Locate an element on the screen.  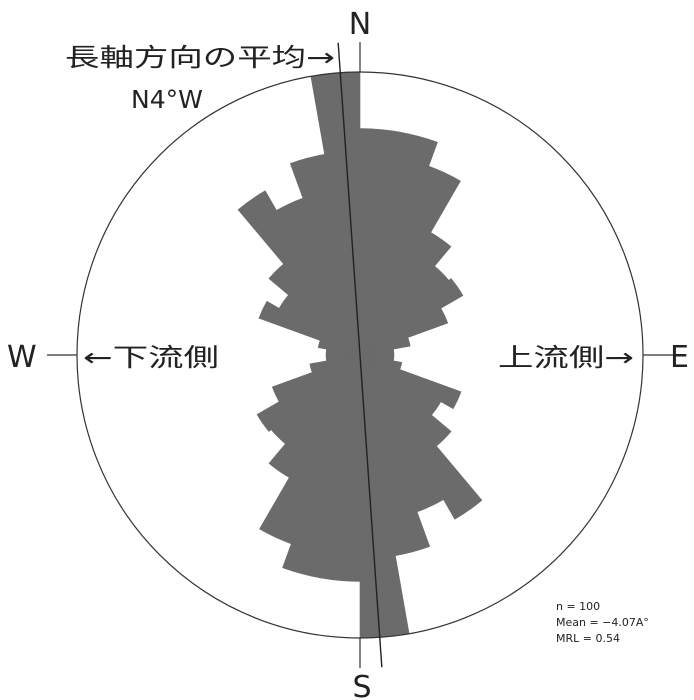
mean-axis-value: N4°W is located at coordinates (167, 99).